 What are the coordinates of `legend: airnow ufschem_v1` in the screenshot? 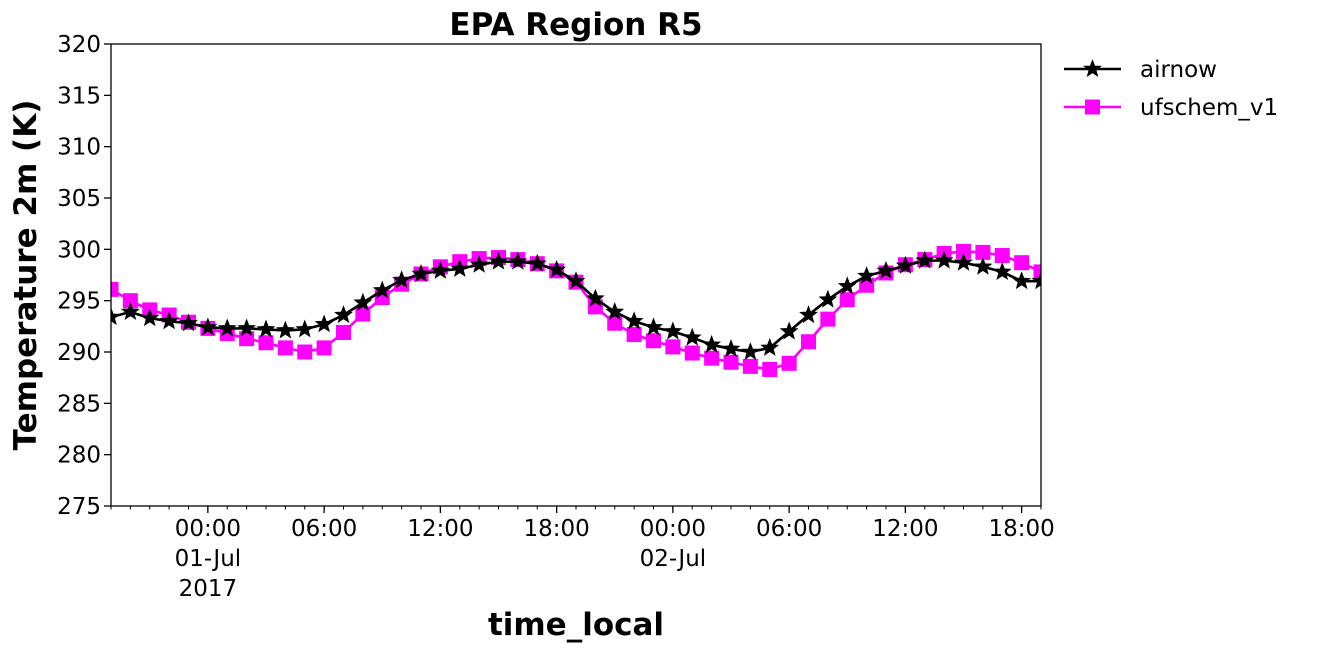 It's located at (1171, 89).